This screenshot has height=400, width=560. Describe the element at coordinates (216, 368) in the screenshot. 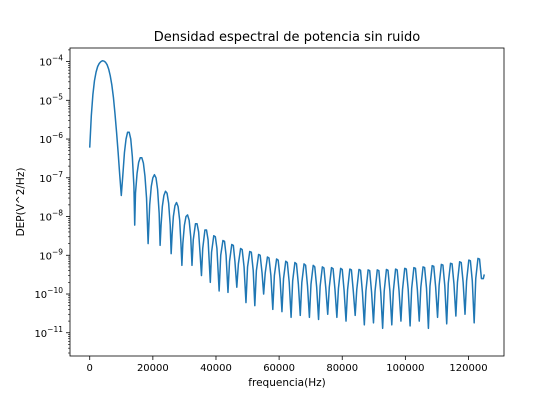

I see `x-tick-label: 40000` at that location.